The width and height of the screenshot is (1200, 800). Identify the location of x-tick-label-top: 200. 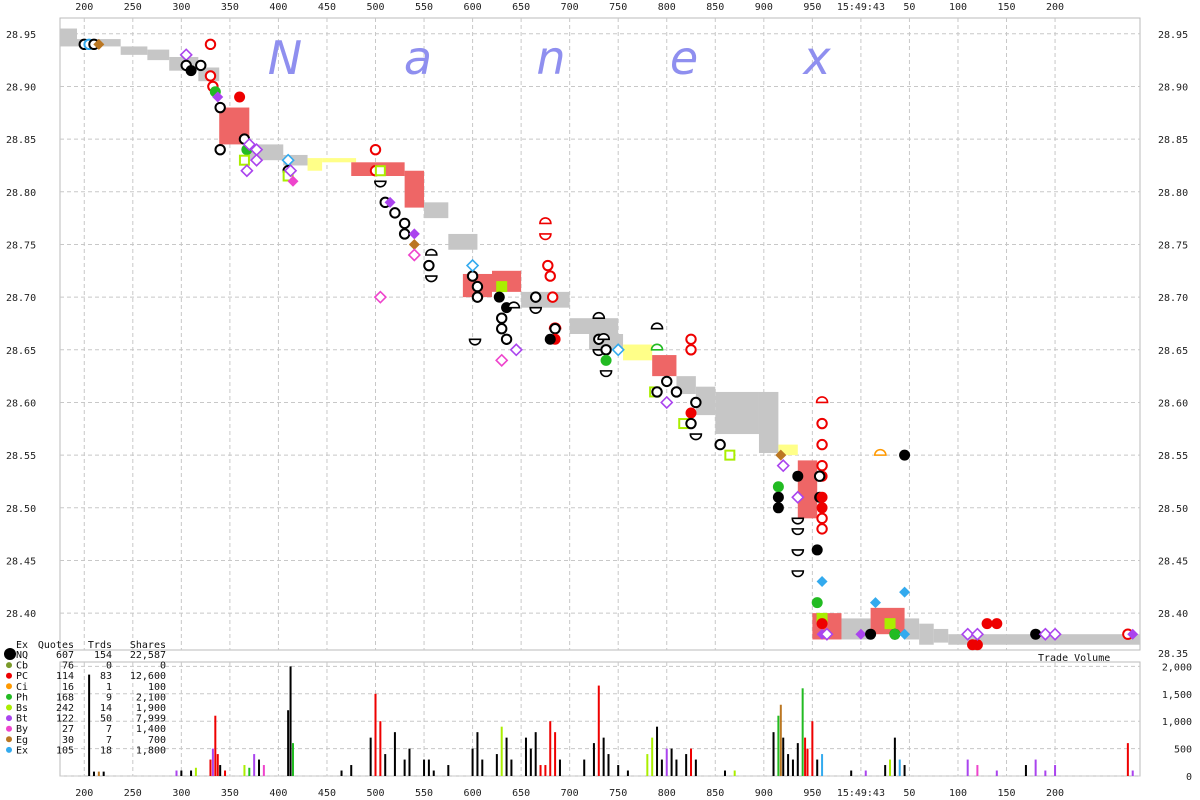
(1055, 7).